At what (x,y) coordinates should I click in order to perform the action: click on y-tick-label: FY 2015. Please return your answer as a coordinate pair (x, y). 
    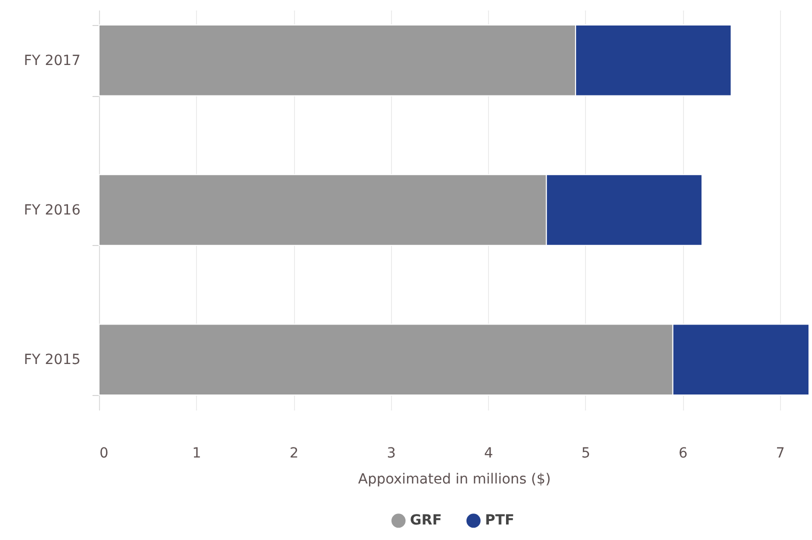
    Looking at the image, I should click on (52, 360).